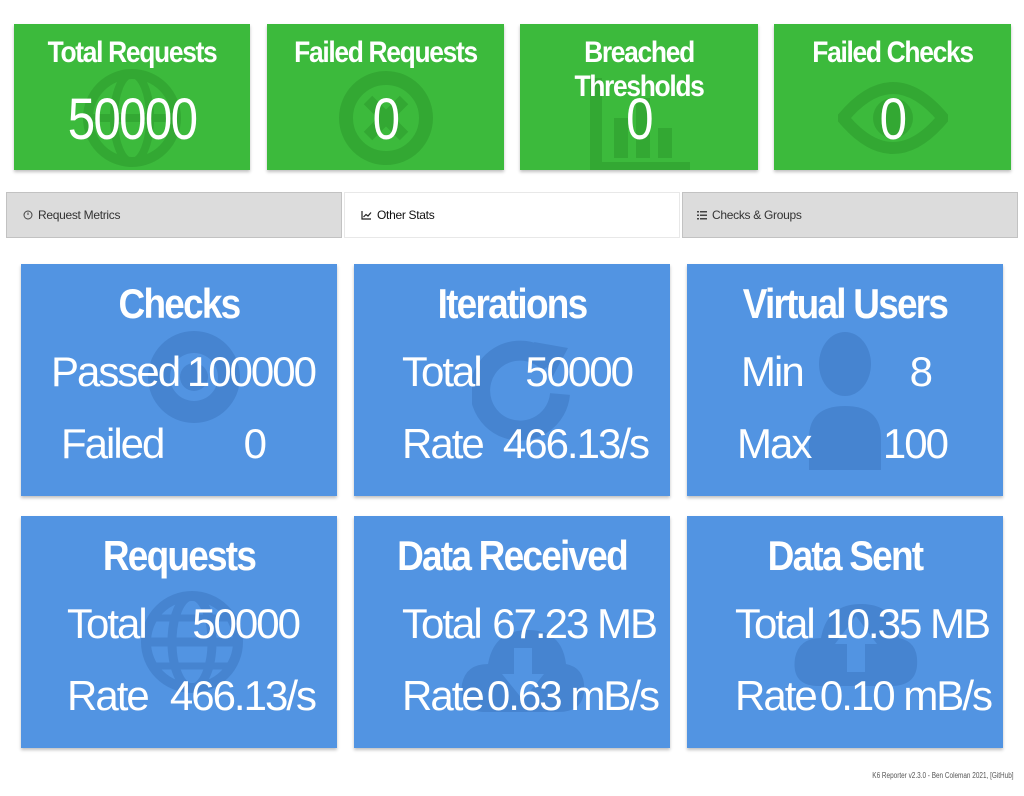  Describe the element at coordinates (366, 216) in the screenshot. I see `chart-icon` at that location.